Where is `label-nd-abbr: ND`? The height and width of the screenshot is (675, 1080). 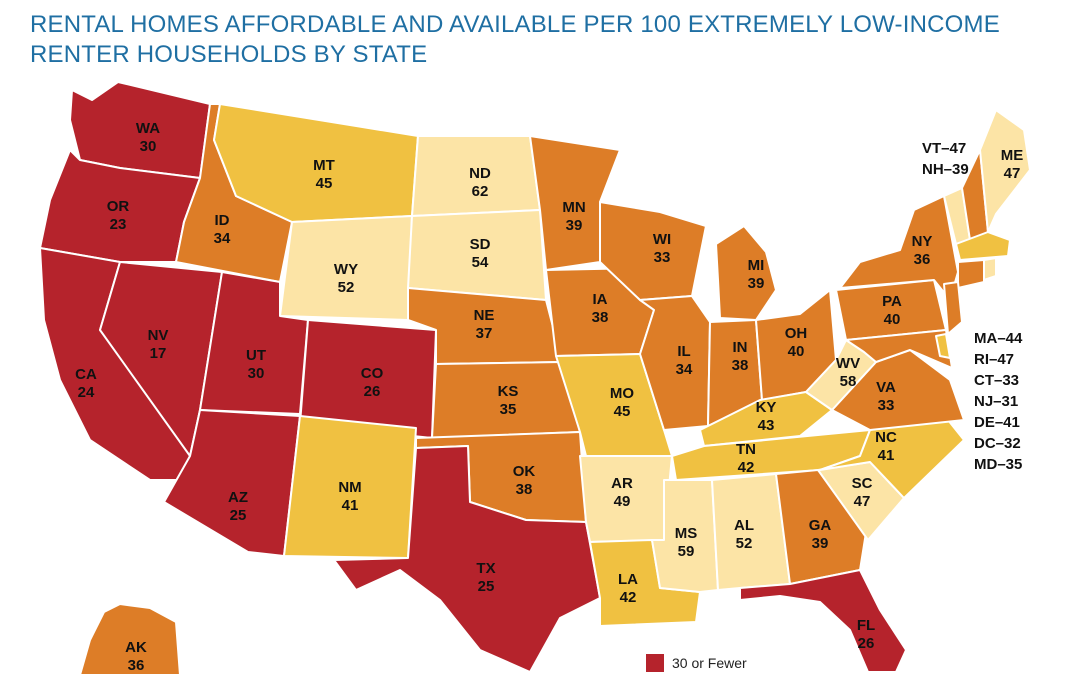
label-nd-abbr: ND is located at coordinates (480, 173).